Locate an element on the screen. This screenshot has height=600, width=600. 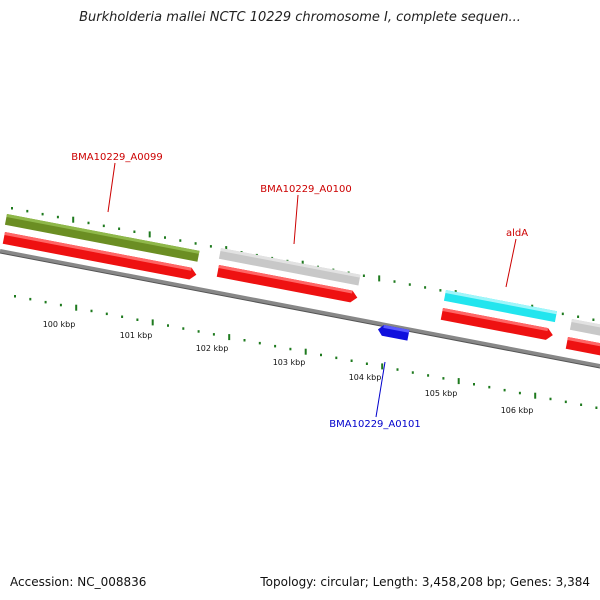
scale-label-102kbp: 102 kbp is located at coordinates (212, 348).